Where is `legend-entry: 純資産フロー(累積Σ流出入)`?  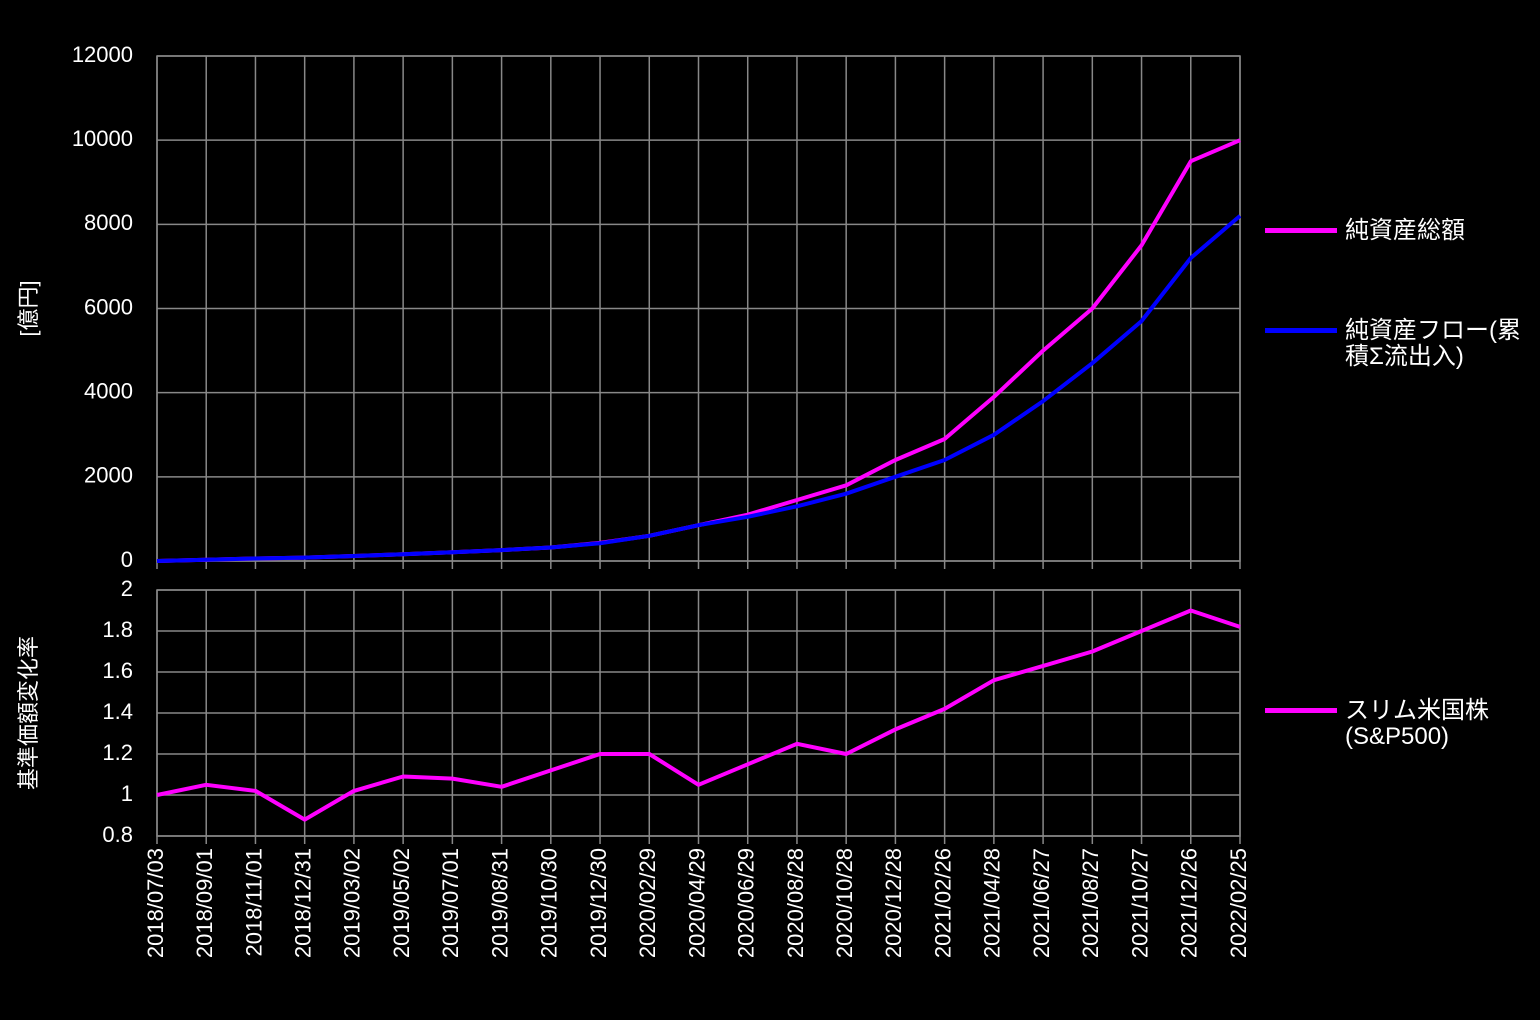
legend-entry: 純資産フロー(累積Σ流出入) is located at coordinates (1395, 344).